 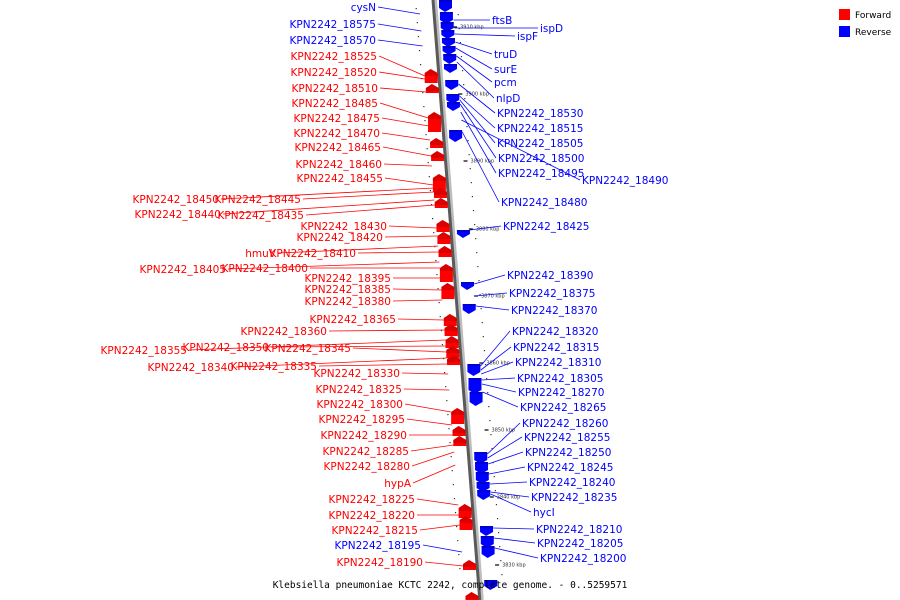 I want to click on gene-label: KPN2242_18335, so click(x=274, y=367).